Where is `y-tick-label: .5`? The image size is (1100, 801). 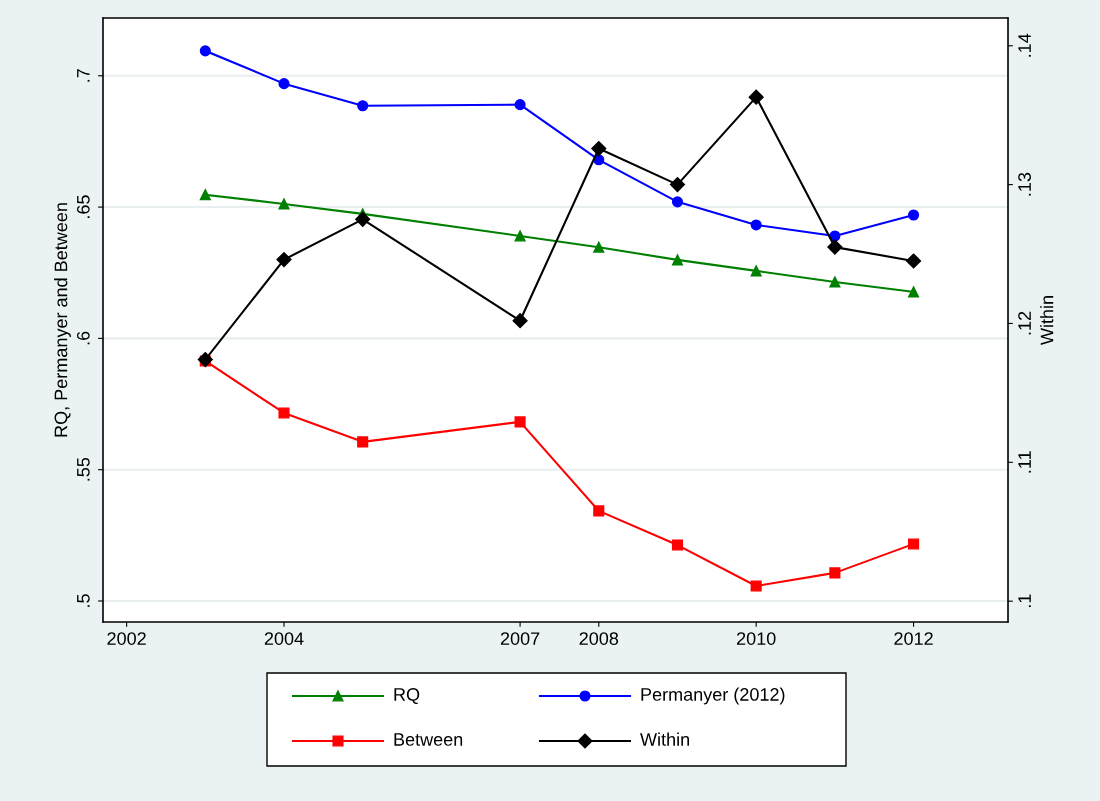
y-tick-label: .5 is located at coordinates (83, 600).